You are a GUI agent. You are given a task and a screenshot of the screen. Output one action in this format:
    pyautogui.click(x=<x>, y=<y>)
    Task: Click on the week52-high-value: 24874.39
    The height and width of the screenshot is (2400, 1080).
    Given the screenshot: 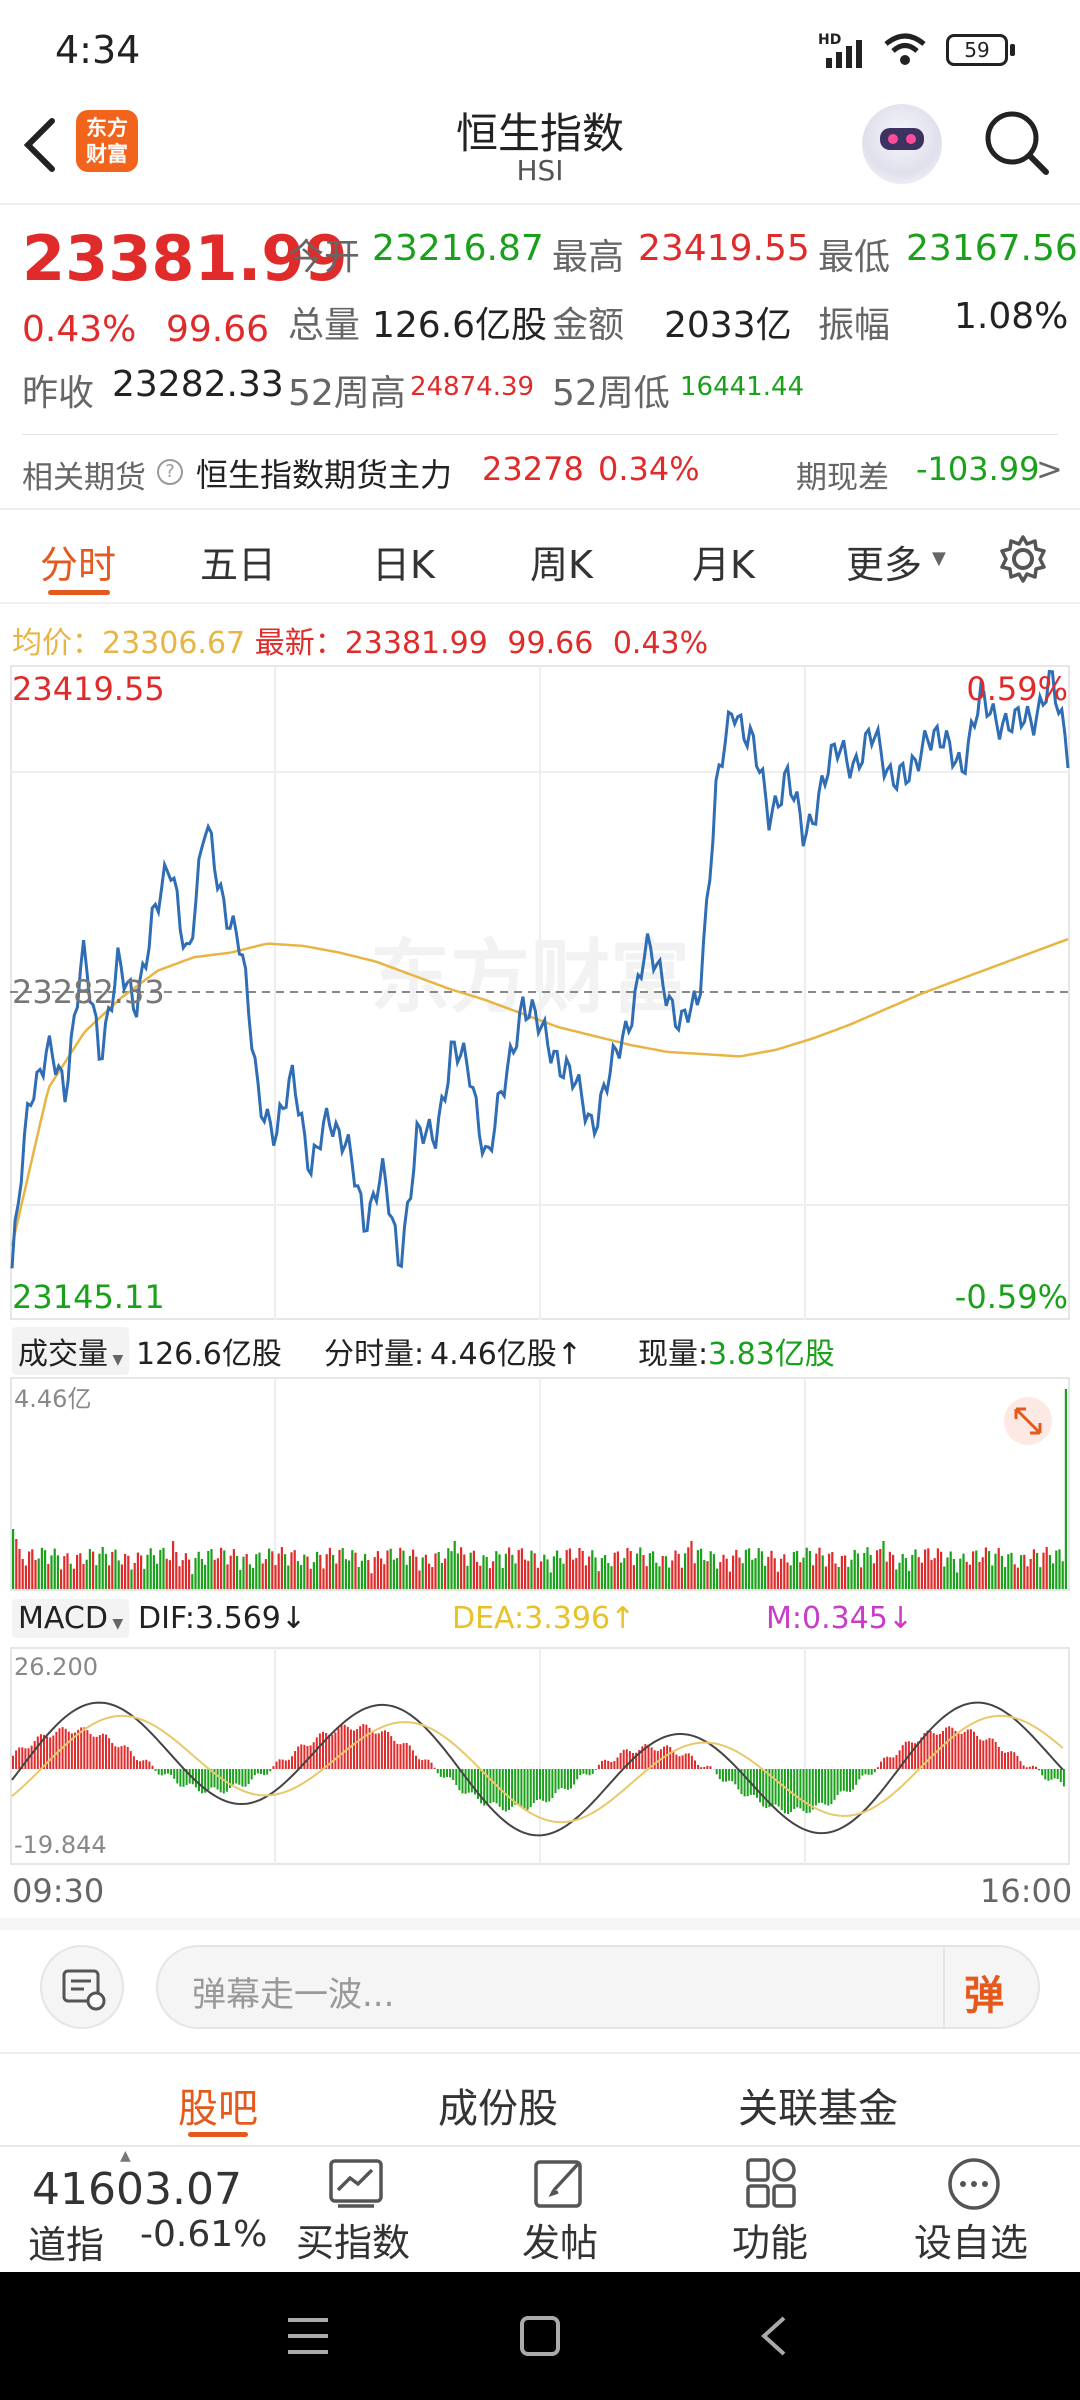 What is the action you would take?
    pyautogui.click(x=472, y=387)
    